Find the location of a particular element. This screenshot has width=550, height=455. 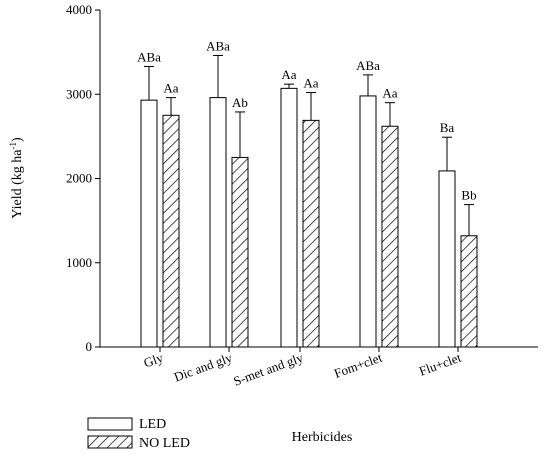

x-tick-label: Fom+clet is located at coordinates (358, 365).